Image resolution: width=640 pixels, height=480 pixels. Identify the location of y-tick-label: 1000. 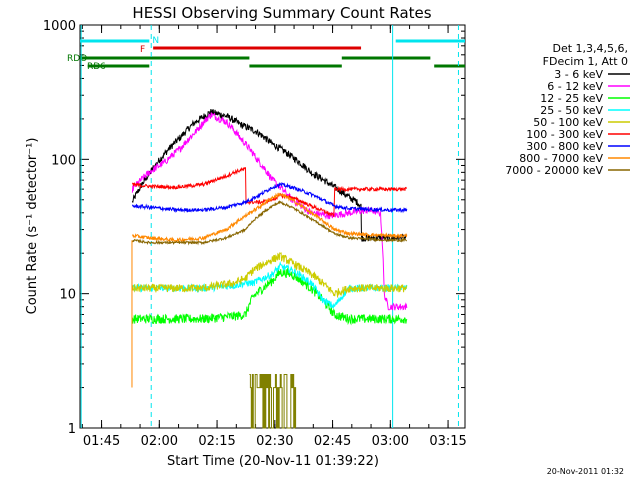
(59, 26).